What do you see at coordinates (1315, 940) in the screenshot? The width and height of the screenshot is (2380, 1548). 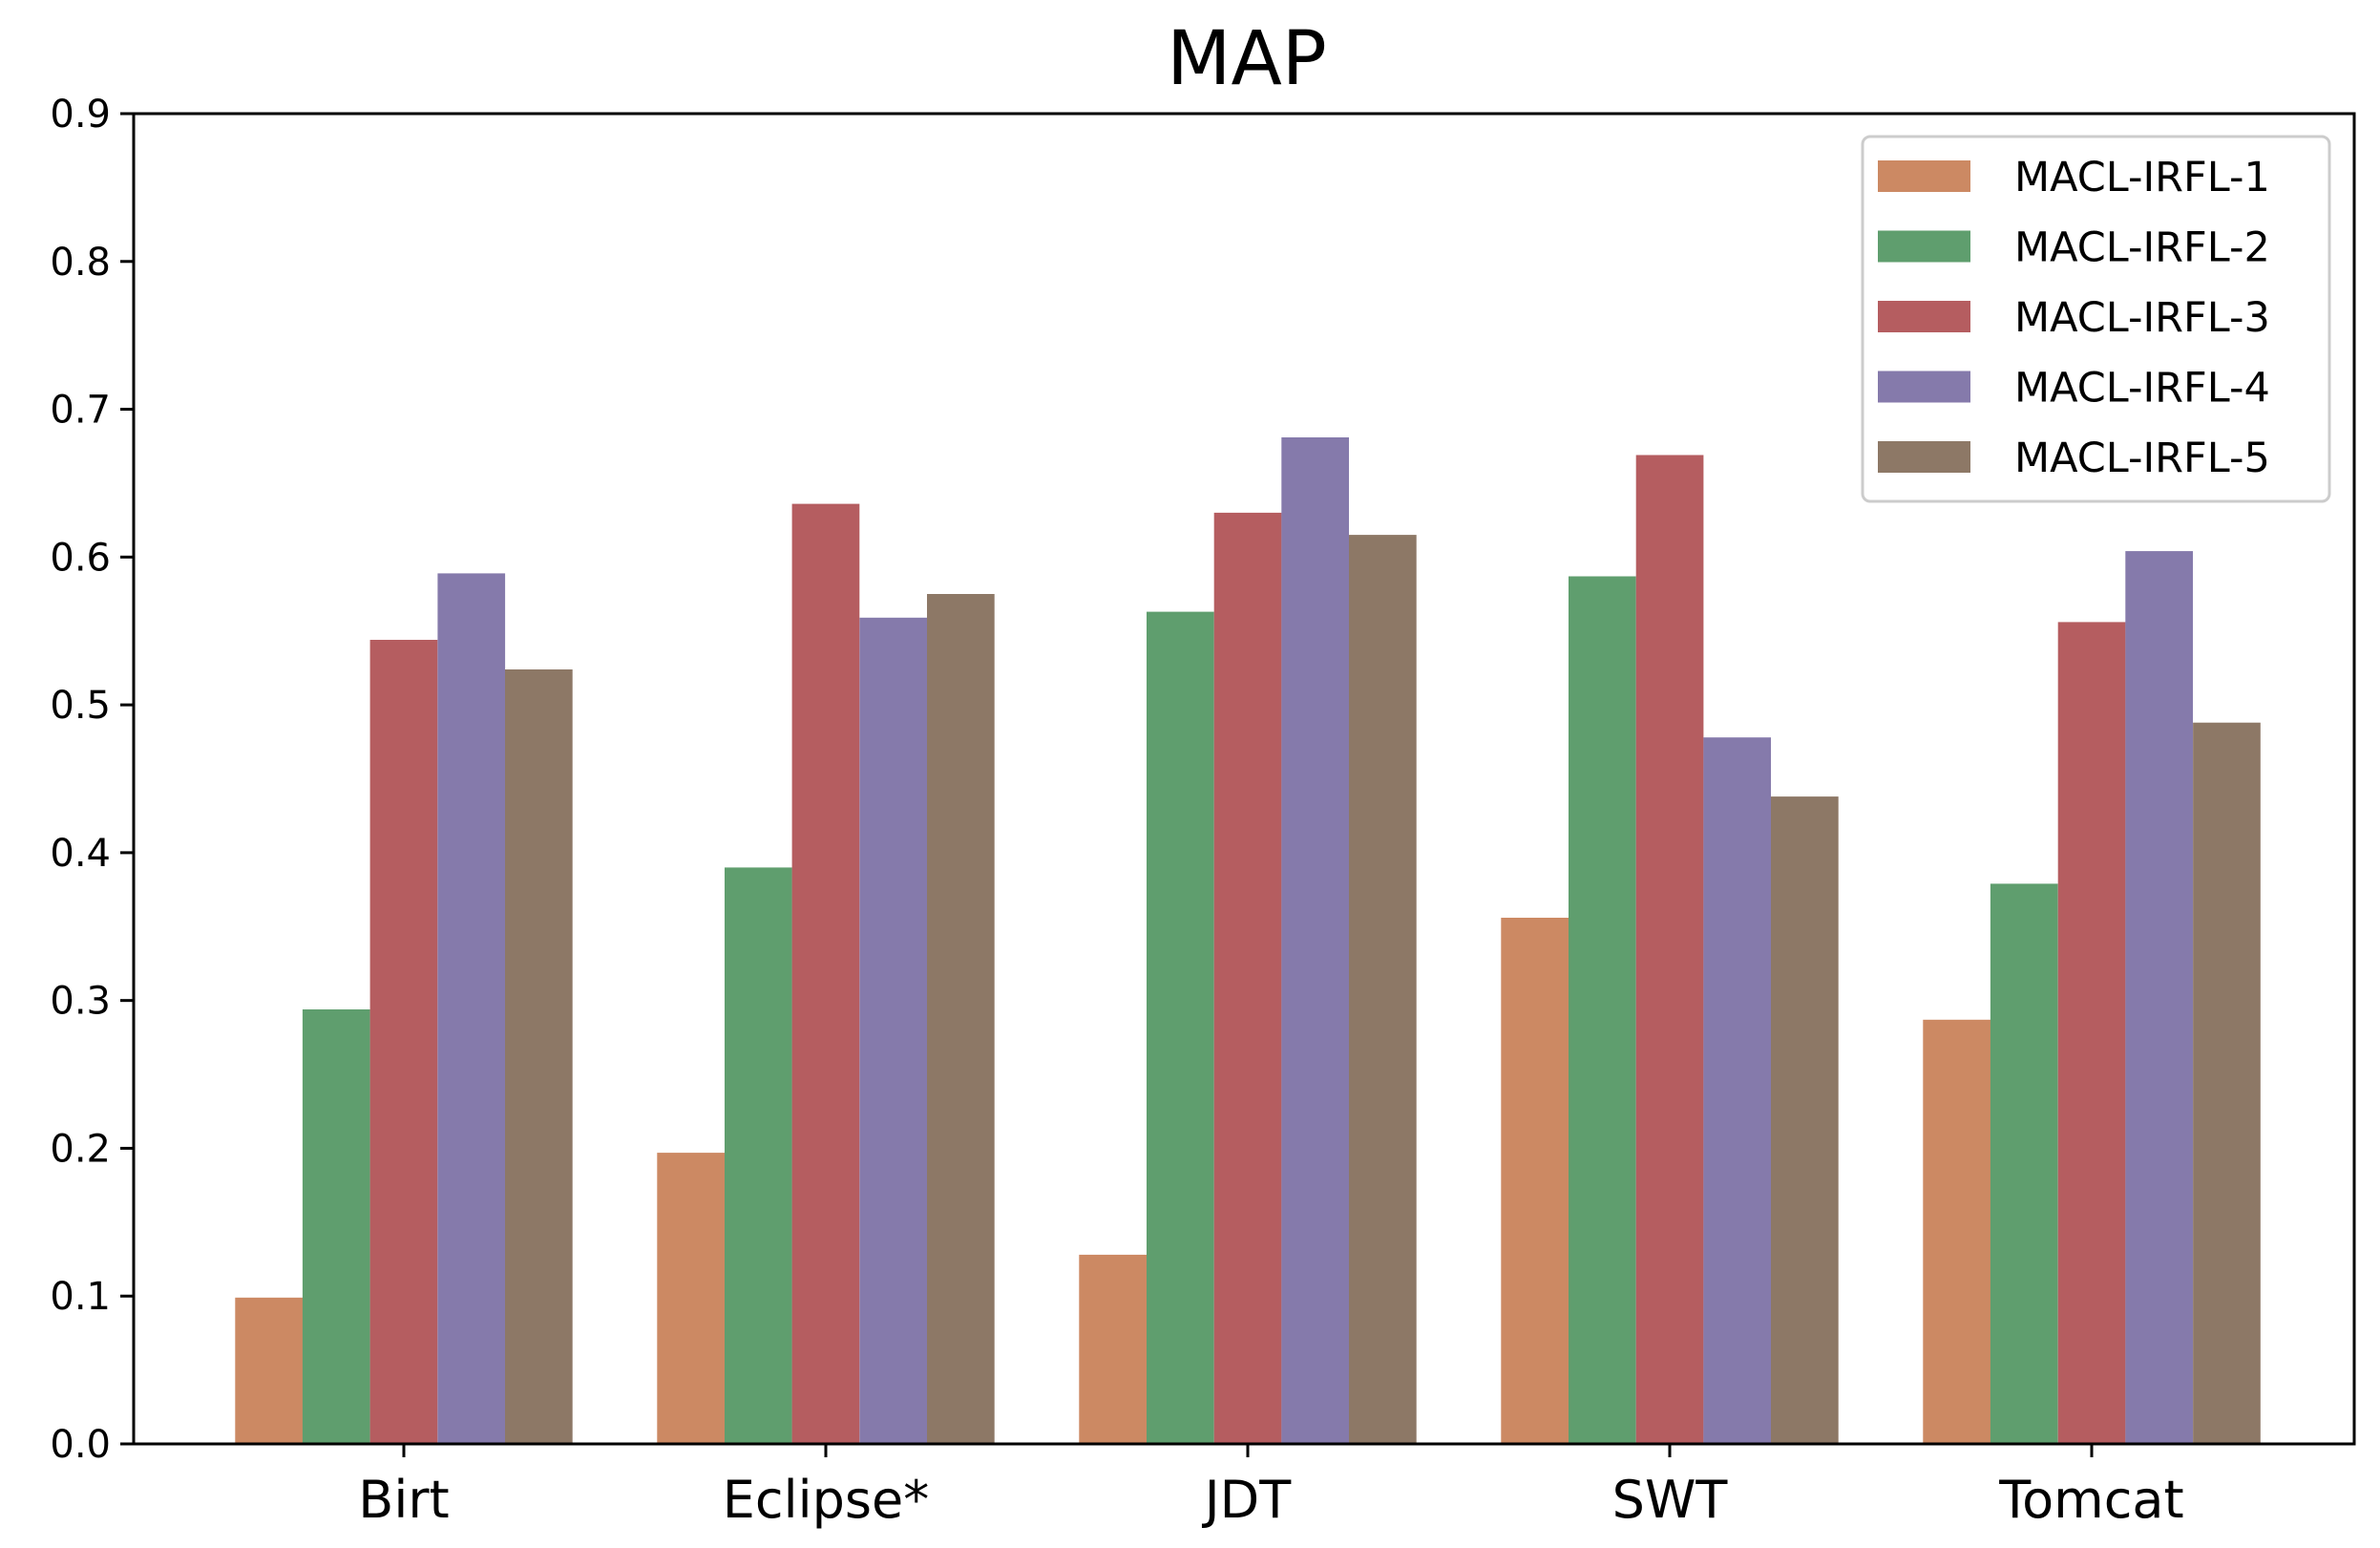 I see `bar-macl-irfl-4-jdt` at bounding box center [1315, 940].